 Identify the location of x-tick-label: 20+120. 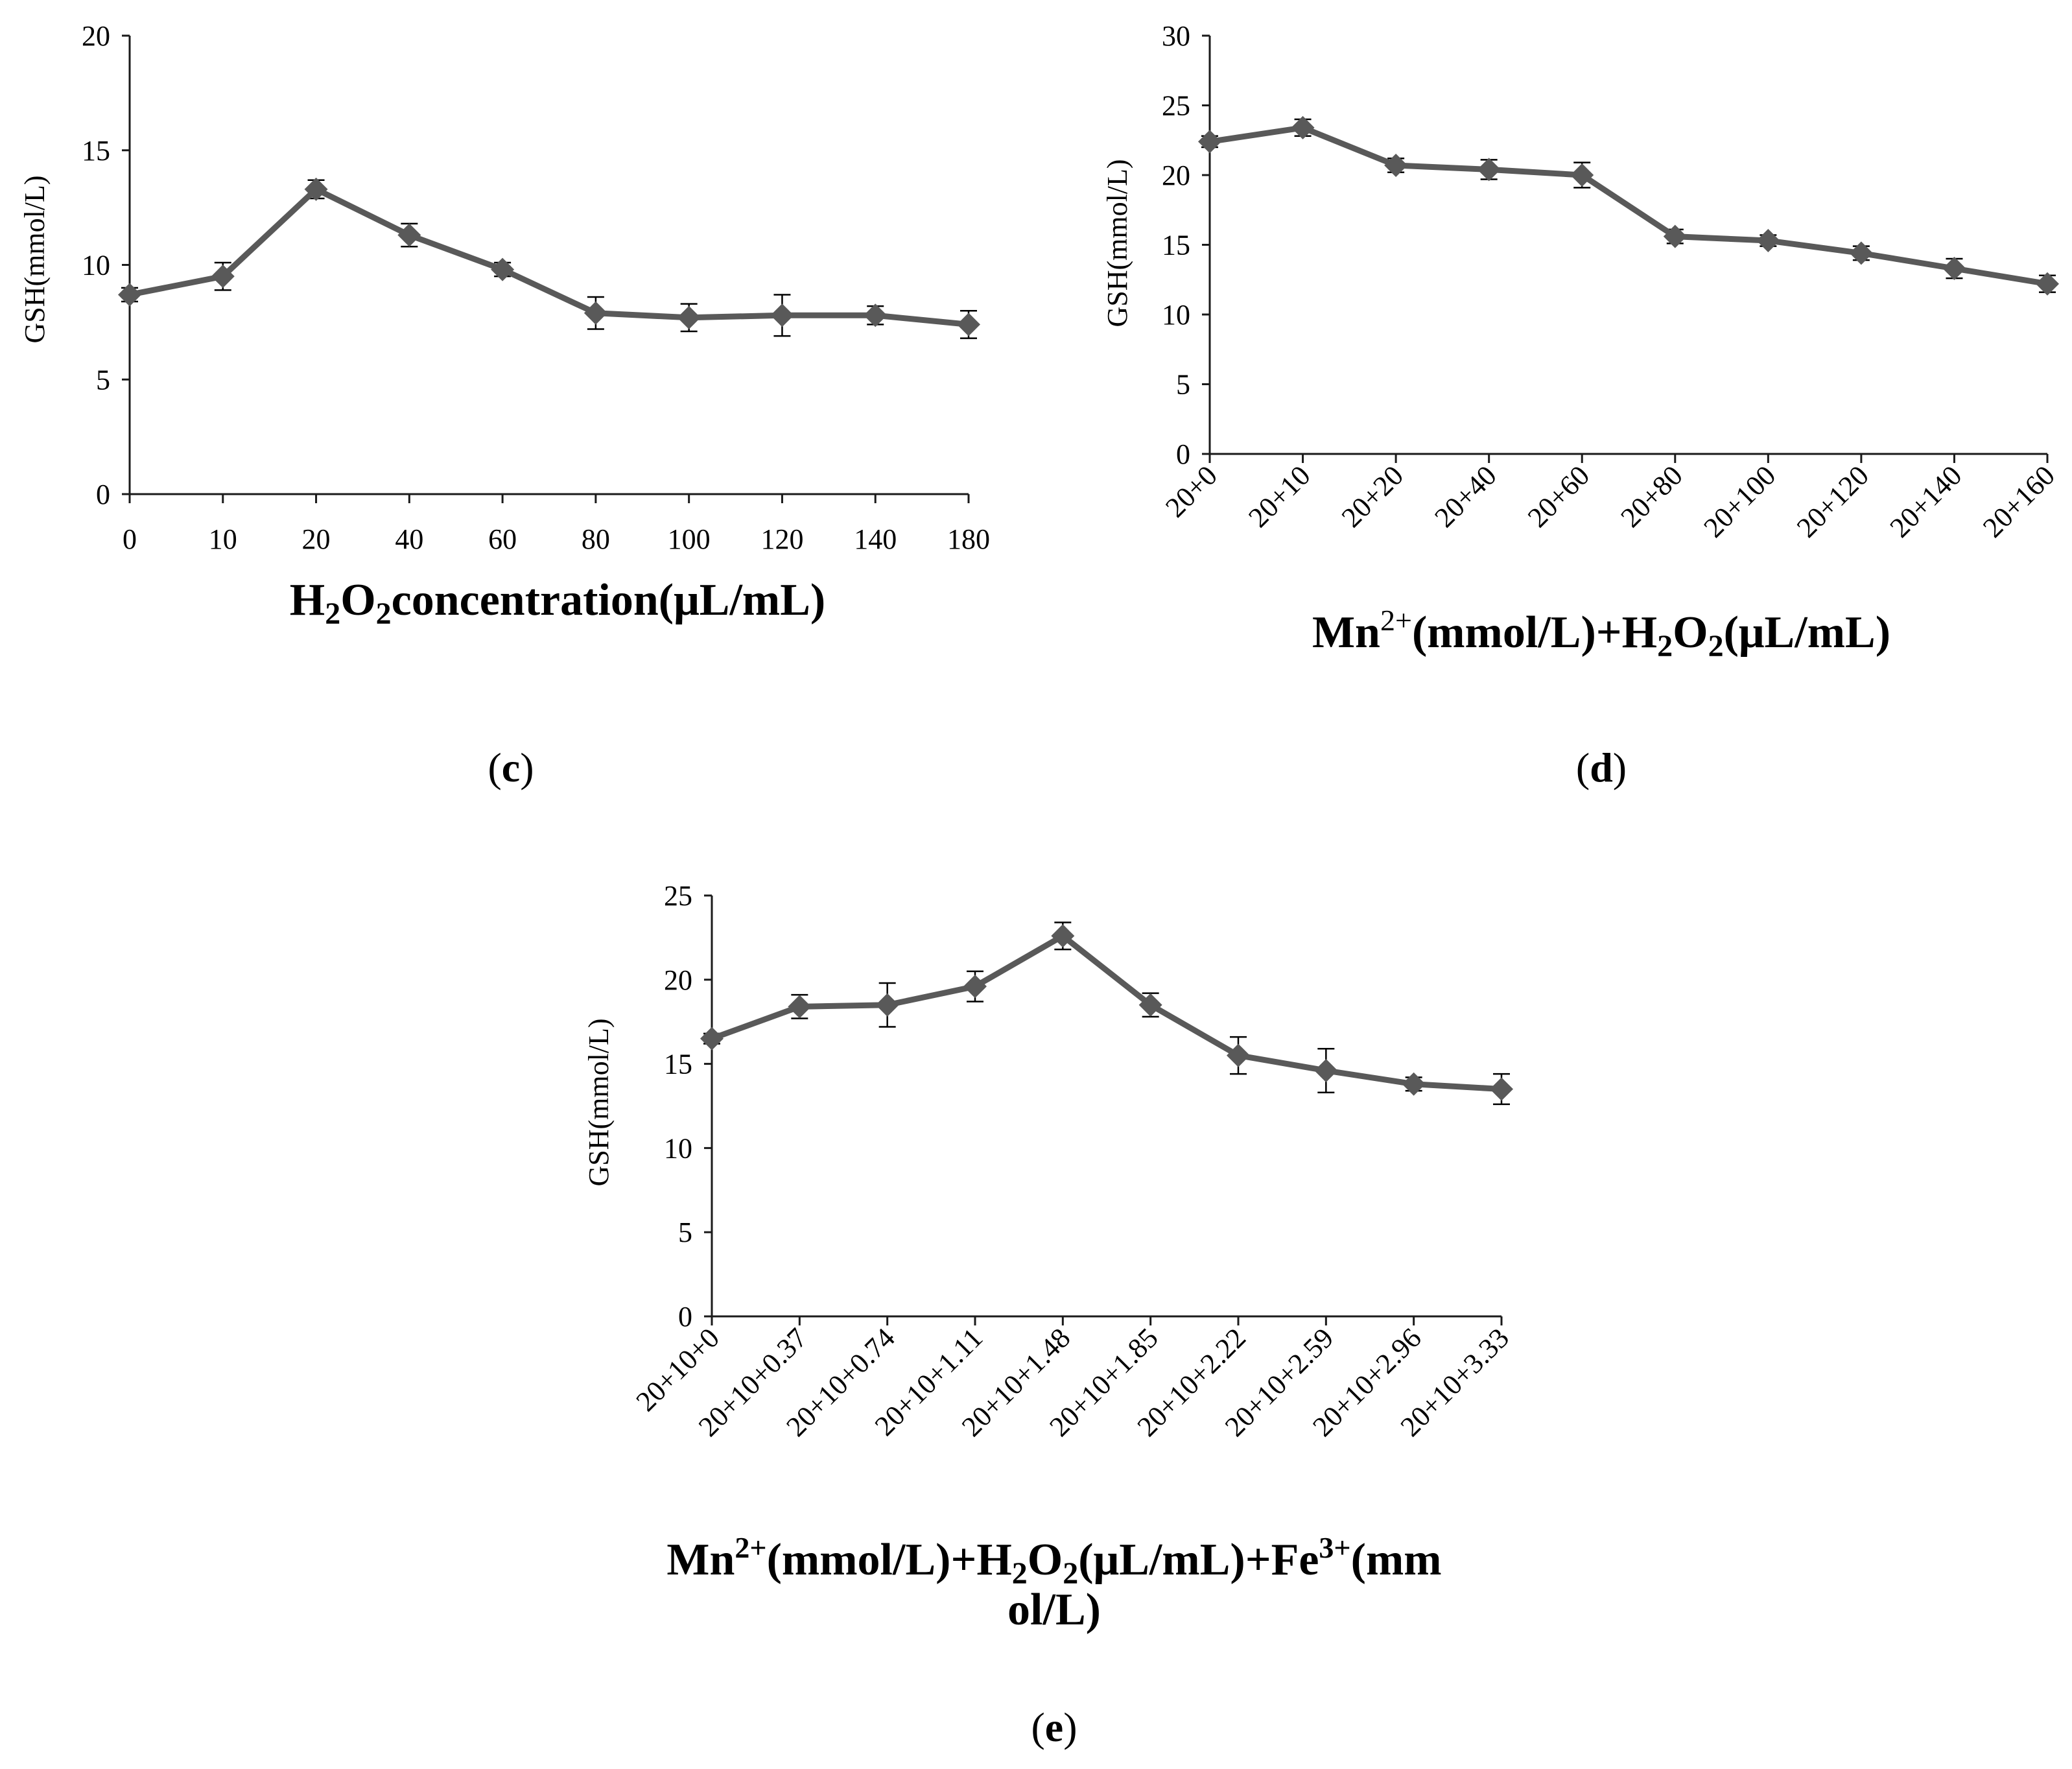
(1833, 501).